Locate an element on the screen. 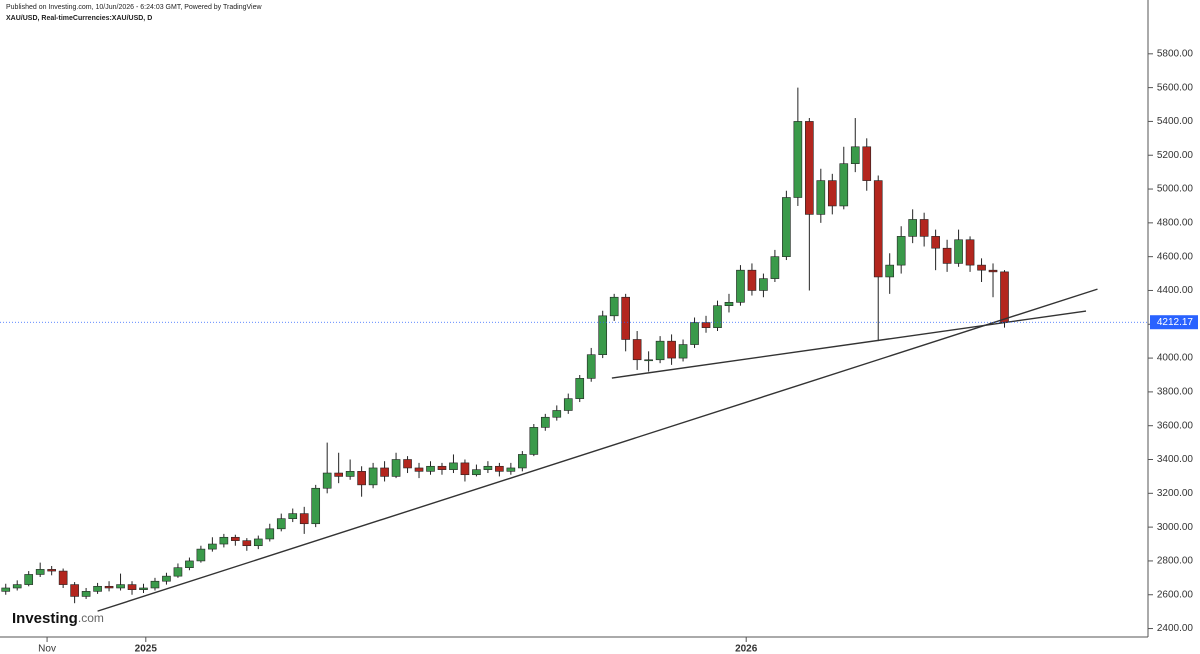 The image size is (1200, 654). y-tick-label: 3200.00 is located at coordinates (1175, 493).